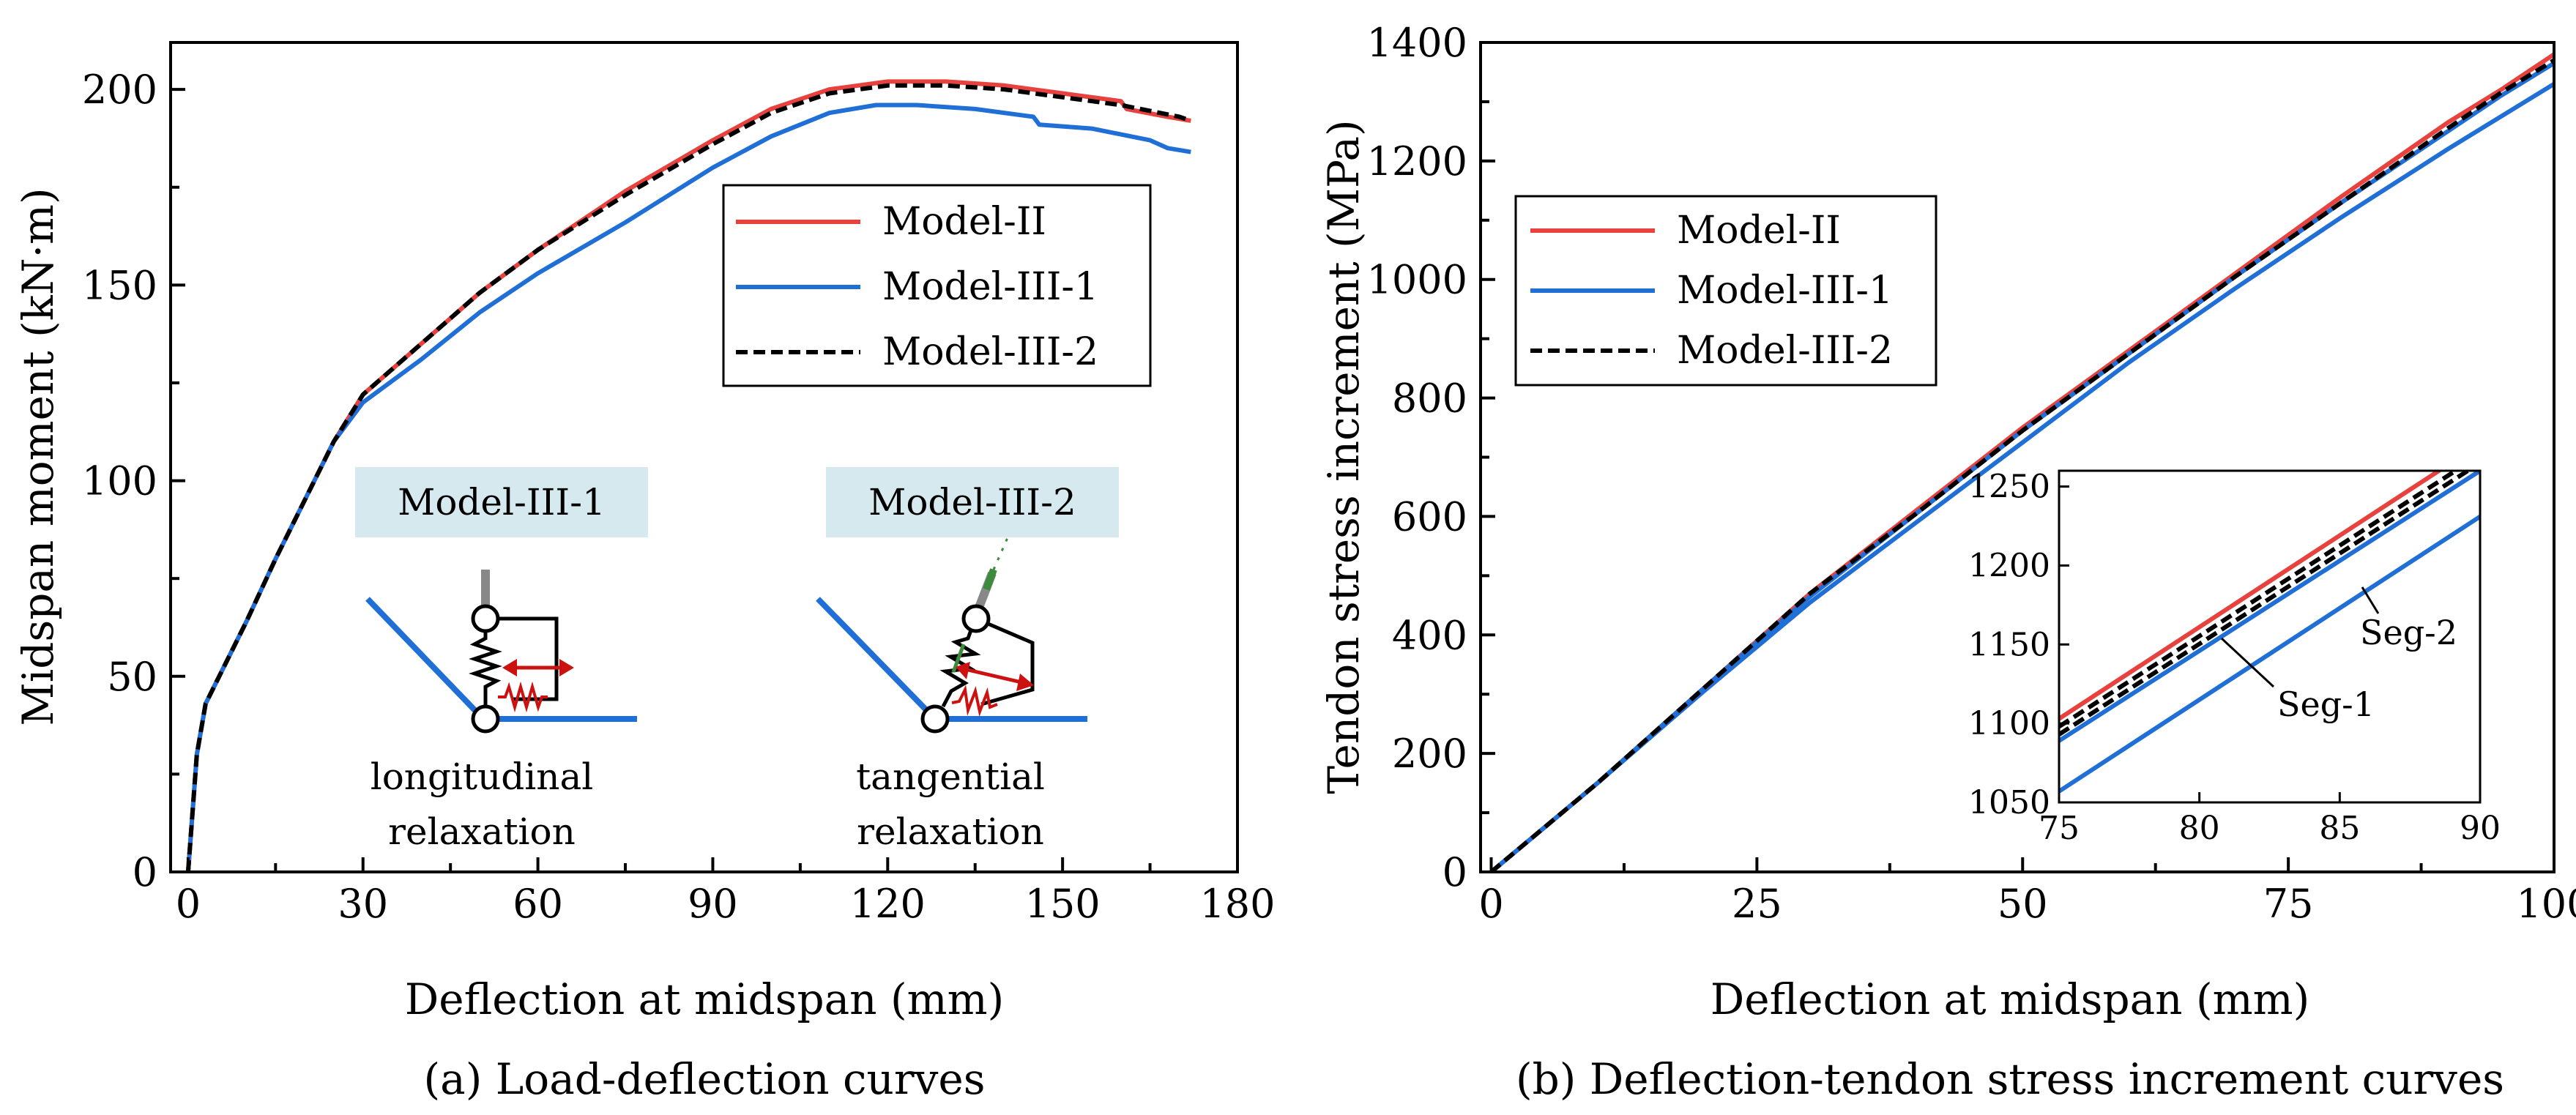  What do you see at coordinates (963, 670) in the screenshot?
I see `schematic-2-arrow-head-left` at bounding box center [963, 670].